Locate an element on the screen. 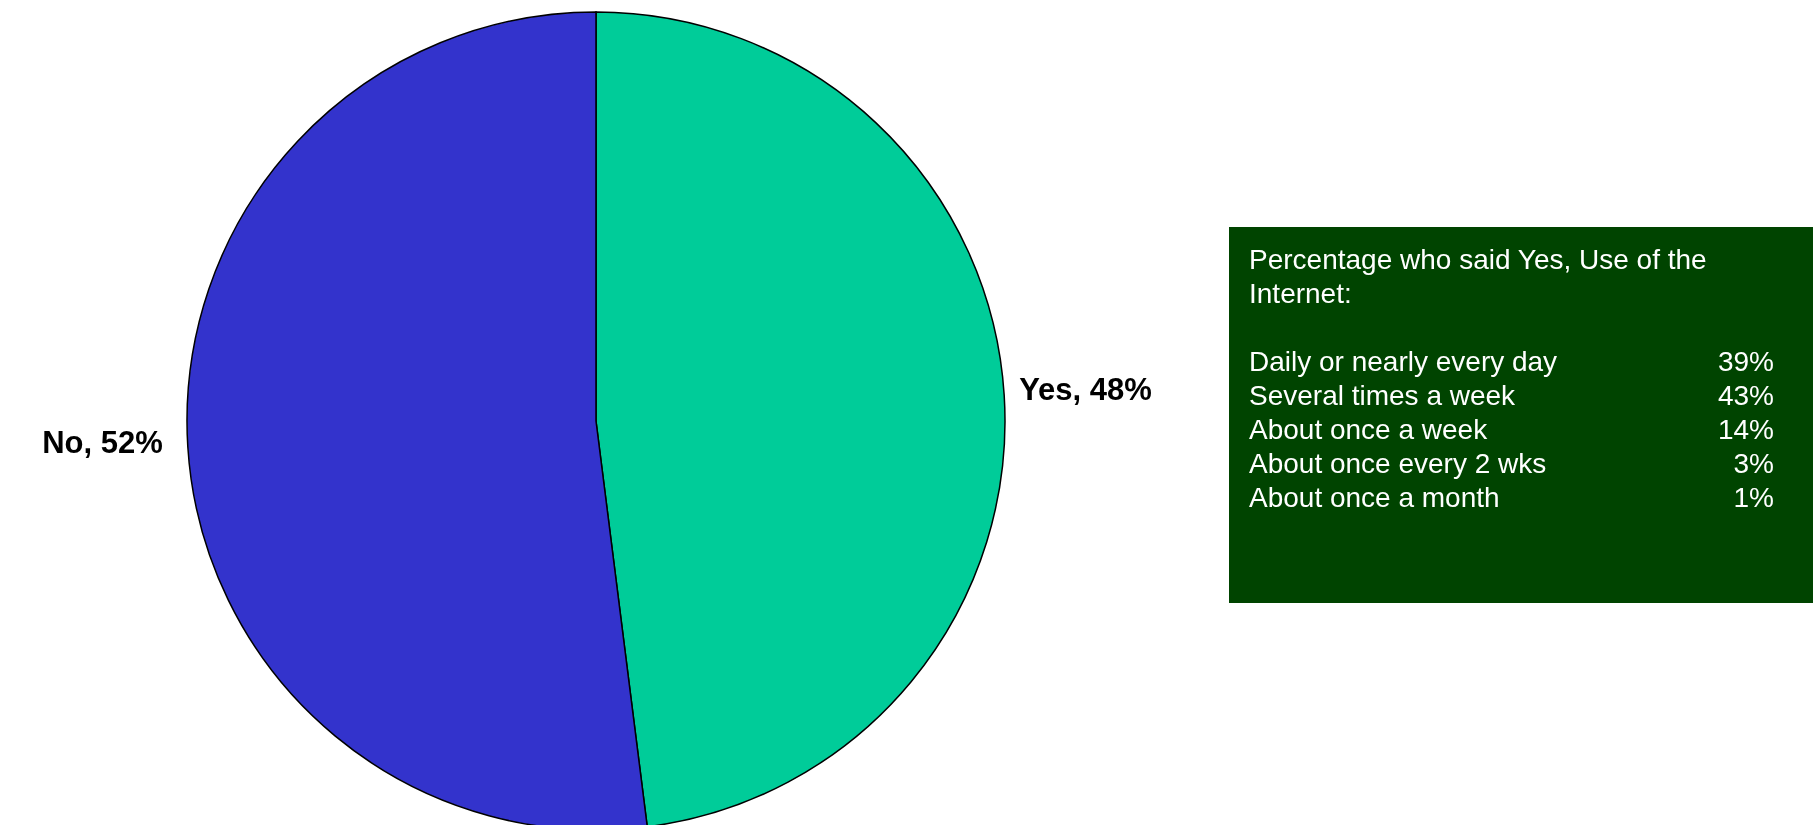  slice-label: No, 52% is located at coordinates (102, 443).